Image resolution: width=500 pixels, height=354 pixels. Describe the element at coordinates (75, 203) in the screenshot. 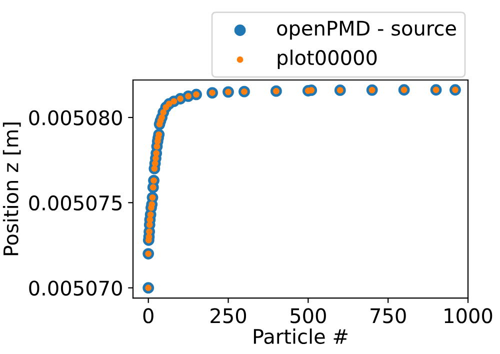

I see `y-tick-label: 0.005075` at that location.